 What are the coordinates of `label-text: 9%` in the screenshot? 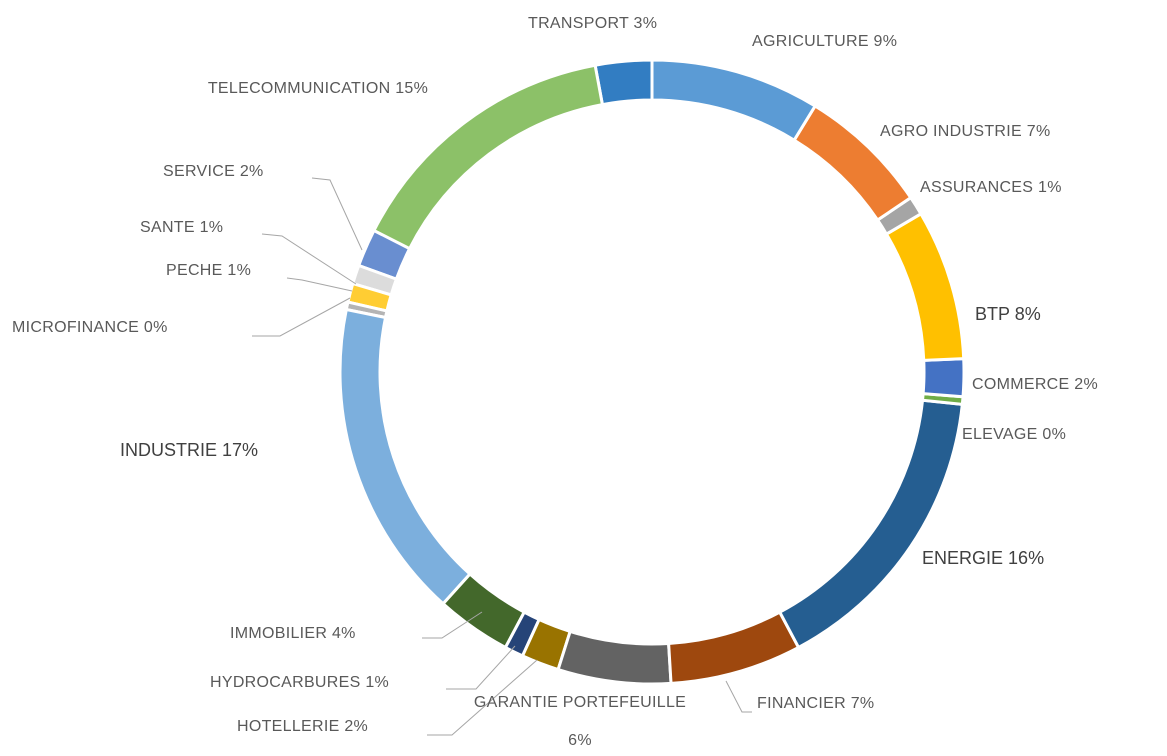 It's located at (885, 41).